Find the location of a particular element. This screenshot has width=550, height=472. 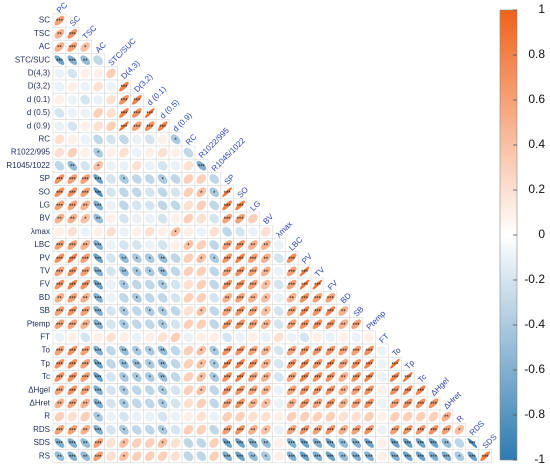

row-label: ΔHgel is located at coordinates (39, 389).